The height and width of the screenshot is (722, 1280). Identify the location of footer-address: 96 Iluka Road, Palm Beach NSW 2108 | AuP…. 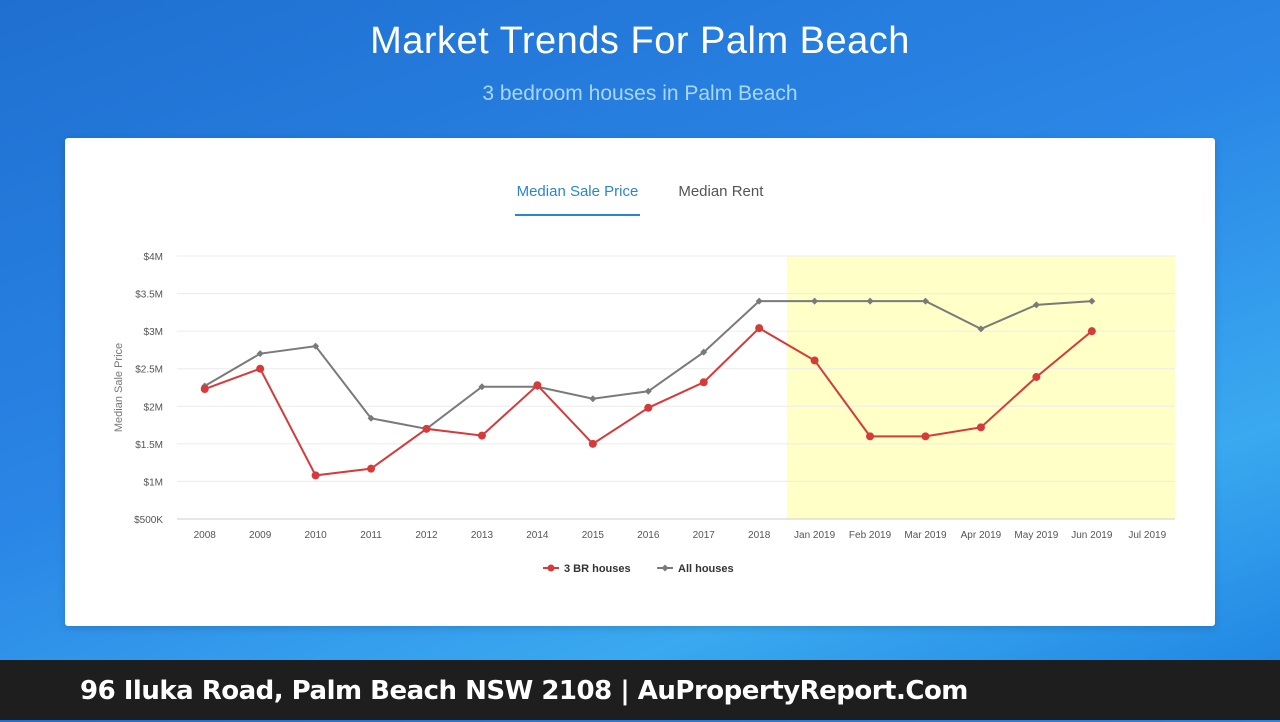
(640, 690).